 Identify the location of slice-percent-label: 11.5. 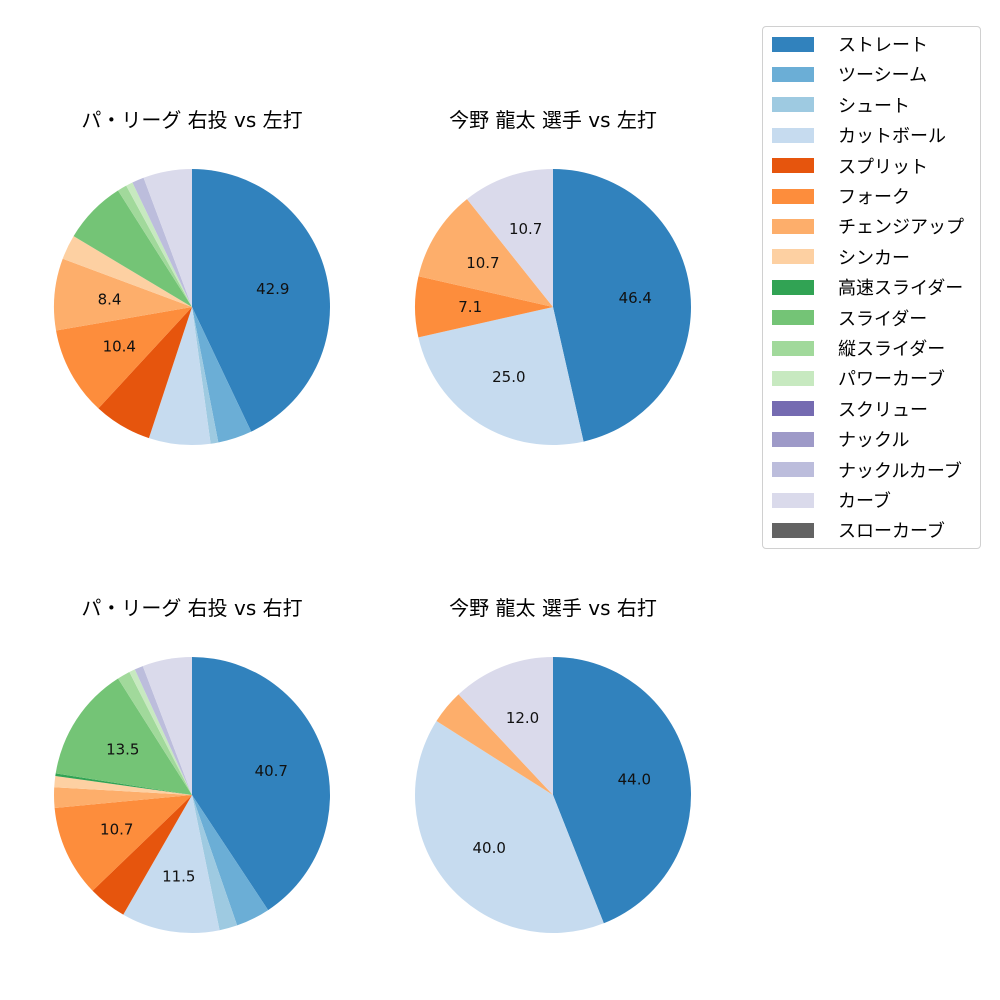
(178, 877).